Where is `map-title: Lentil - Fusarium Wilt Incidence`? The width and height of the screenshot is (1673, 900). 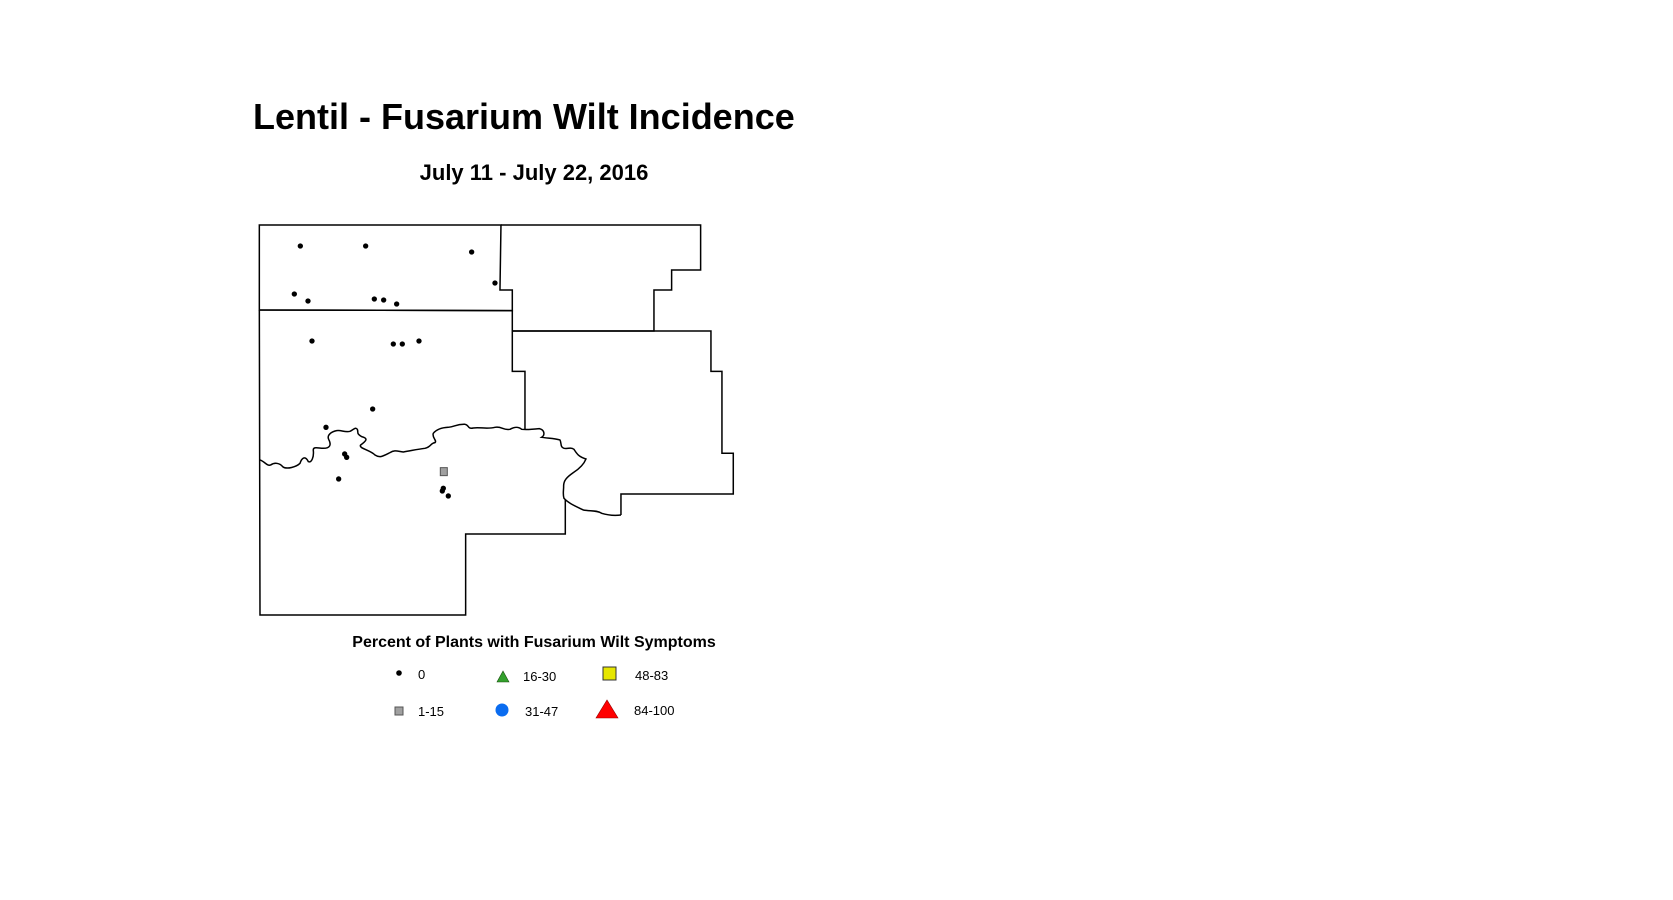 map-title: Lentil - Fusarium Wilt Incidence is located at coordinates (524, 116).